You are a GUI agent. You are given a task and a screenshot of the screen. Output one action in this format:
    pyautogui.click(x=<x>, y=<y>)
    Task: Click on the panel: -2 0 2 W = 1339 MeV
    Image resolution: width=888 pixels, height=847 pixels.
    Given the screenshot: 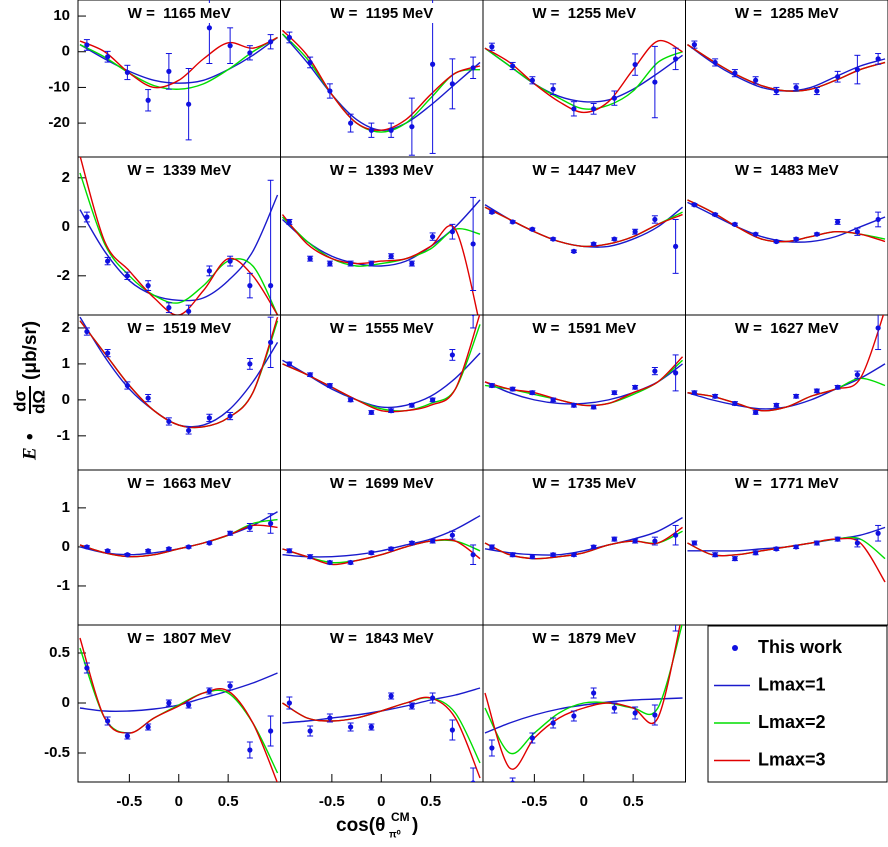 What is the action you would take?
    pyautogui.click(x=169, y=236)
    